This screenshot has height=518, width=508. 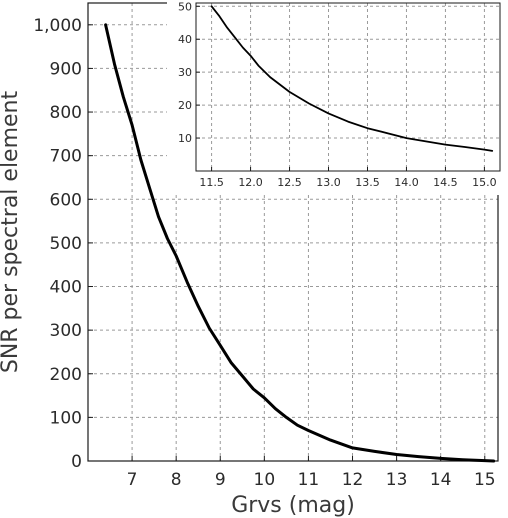 What do you see at coordinates (66, 288) in the screenshot?
I see `main-y-tick-label: 400` at bounding box center [66, 288].